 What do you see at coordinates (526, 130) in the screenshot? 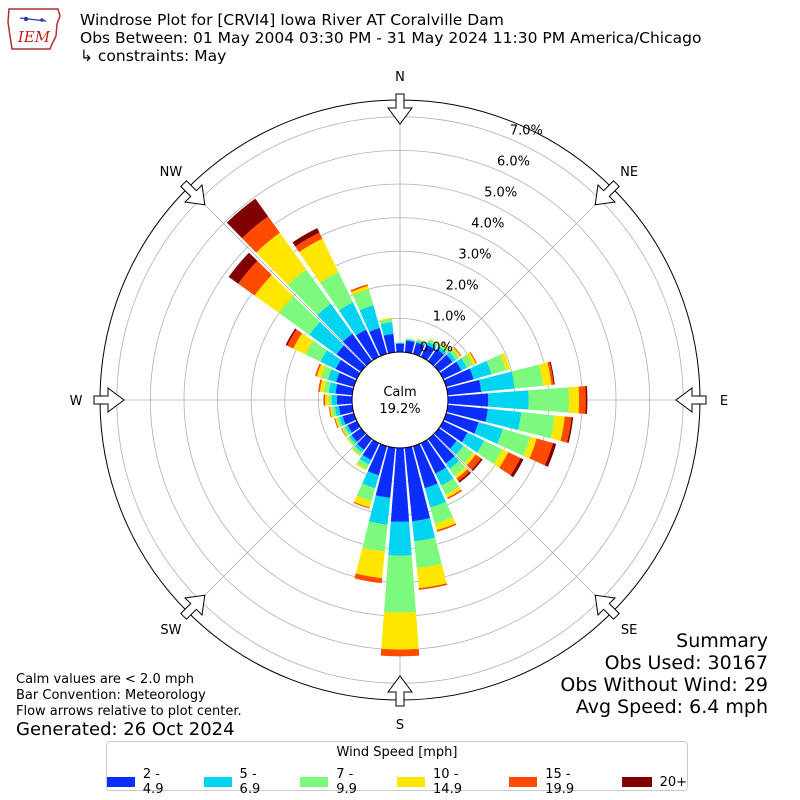
I see `radial-tick-label: 7.0%` at bounding box center [526, 130].